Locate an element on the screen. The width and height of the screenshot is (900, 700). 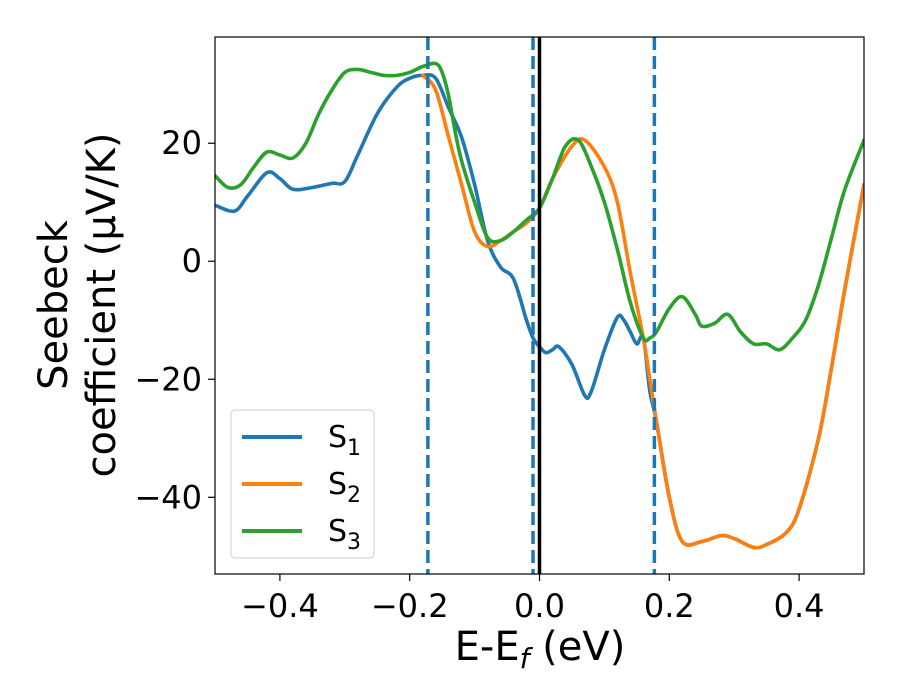
legend-label-s3: S3 is located at coordinates (344, 534).